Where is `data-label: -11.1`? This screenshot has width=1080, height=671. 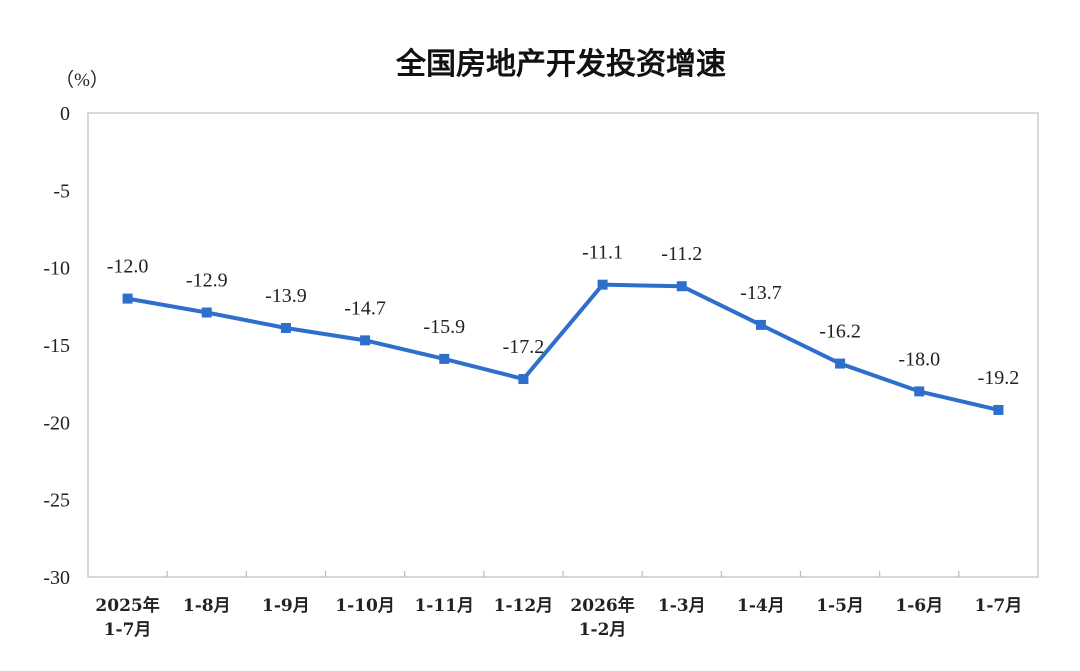 data-label: -11.1 is located at coordinates (602, 253).